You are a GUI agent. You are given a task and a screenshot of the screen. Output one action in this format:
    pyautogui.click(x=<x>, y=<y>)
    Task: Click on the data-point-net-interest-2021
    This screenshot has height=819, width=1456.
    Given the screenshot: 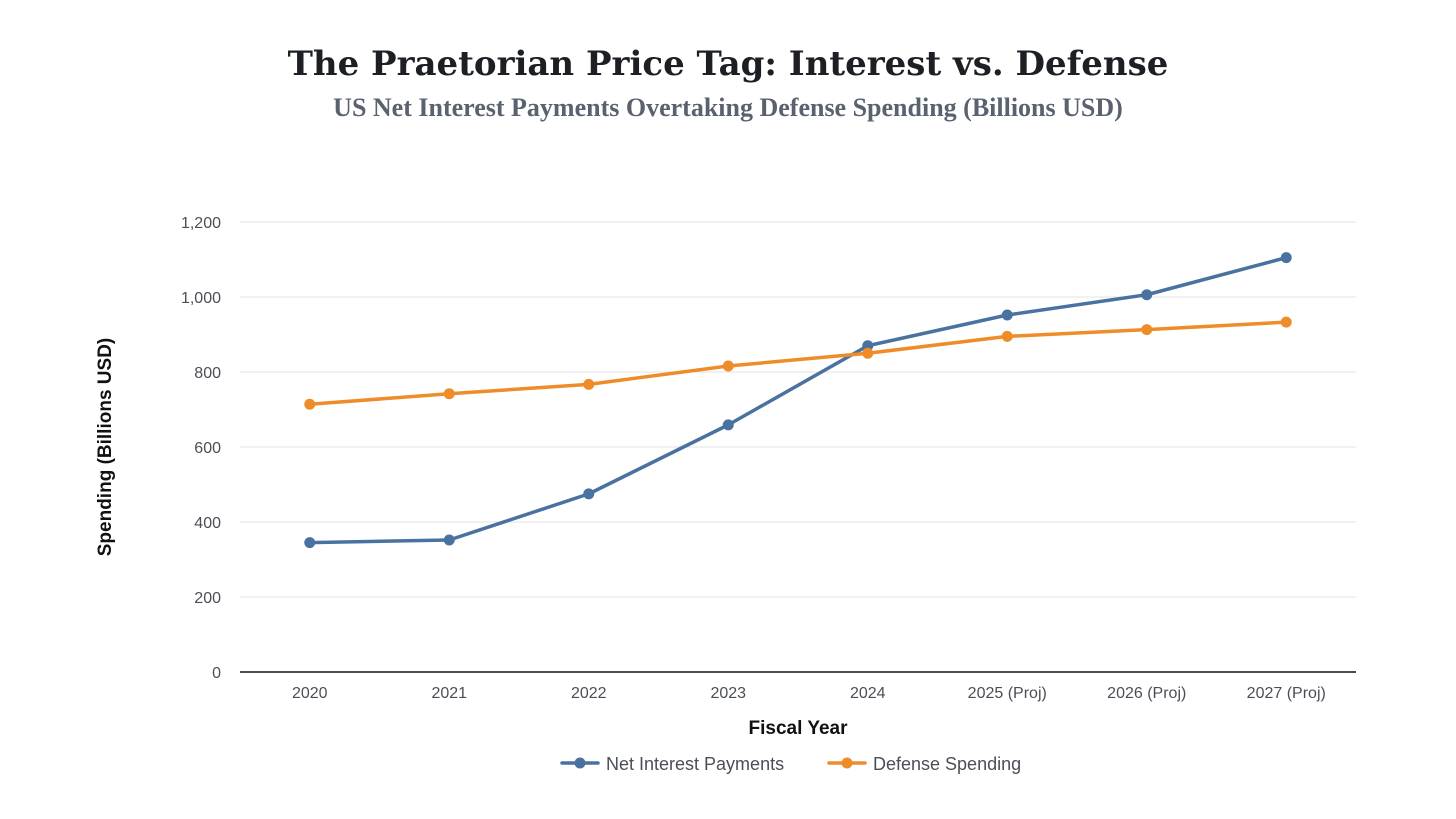 What is the action you would take?
    pyautogui.click(x=449, y=540)
    